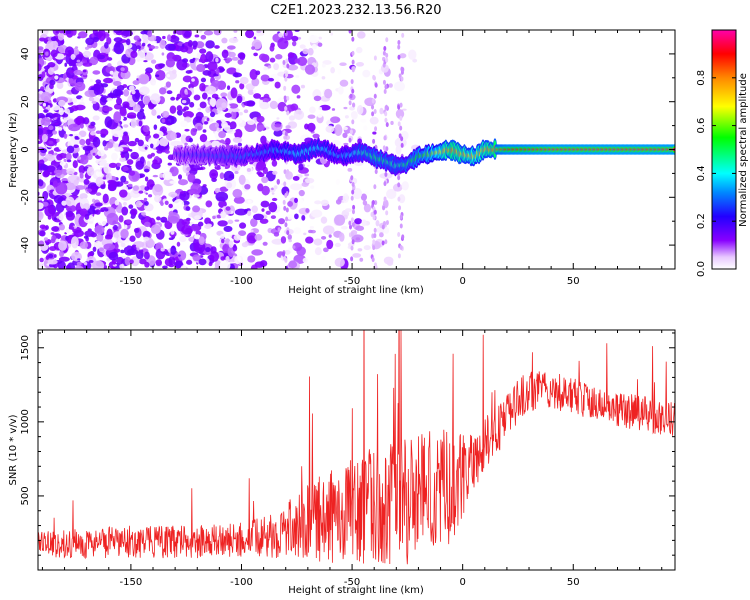 This screenshot has width=750, height=600. I want to click on spectrogram-y-tick-label: 40, so click(25, 54).